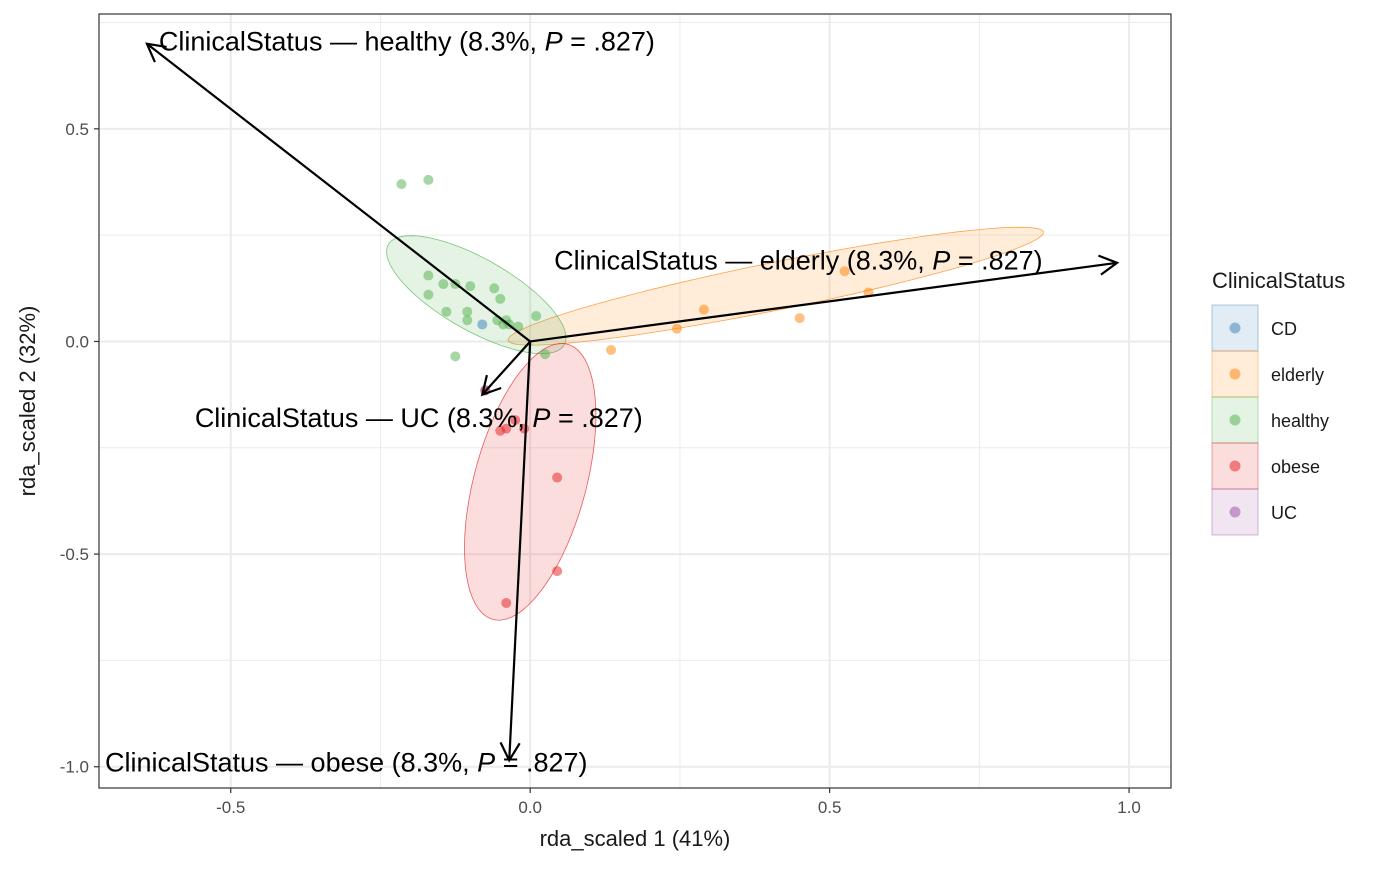  I want to click on x-tick-label: 0.5, so click(830, 807).